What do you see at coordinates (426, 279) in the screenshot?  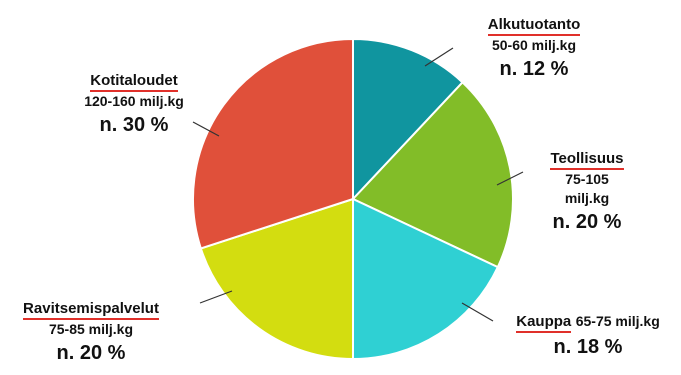 I see `pie-slice-kauppa` at bounding box center [426, 279].